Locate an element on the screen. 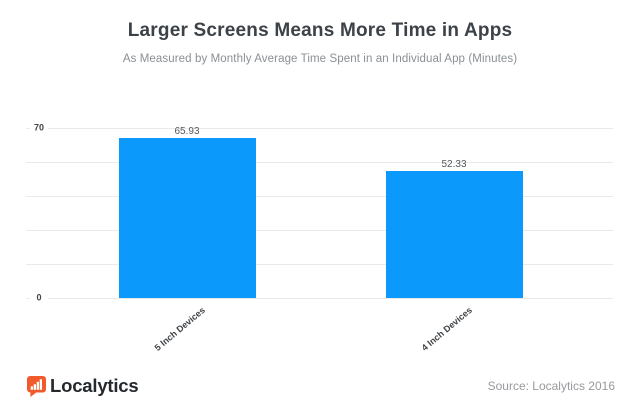 This screenshot has width=640, height=416. source-attribution: Source: Localytics 2016 is located at coordinates (551, 386).